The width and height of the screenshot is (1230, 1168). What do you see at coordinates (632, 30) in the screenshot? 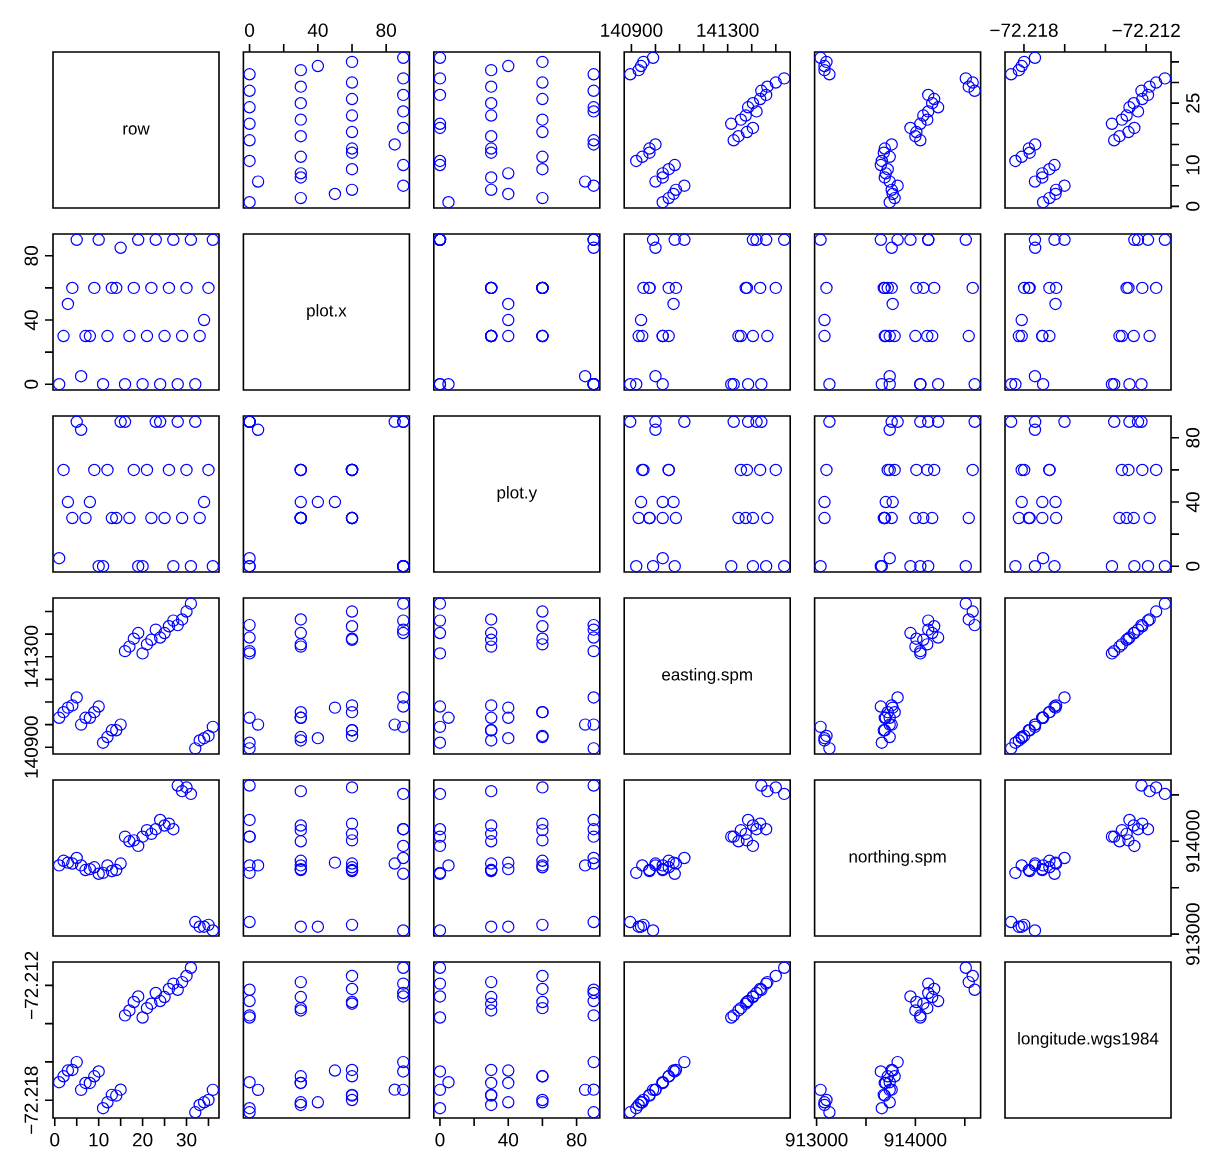
I see `x-tick-label: 140900` at bounding box center [632, 30].